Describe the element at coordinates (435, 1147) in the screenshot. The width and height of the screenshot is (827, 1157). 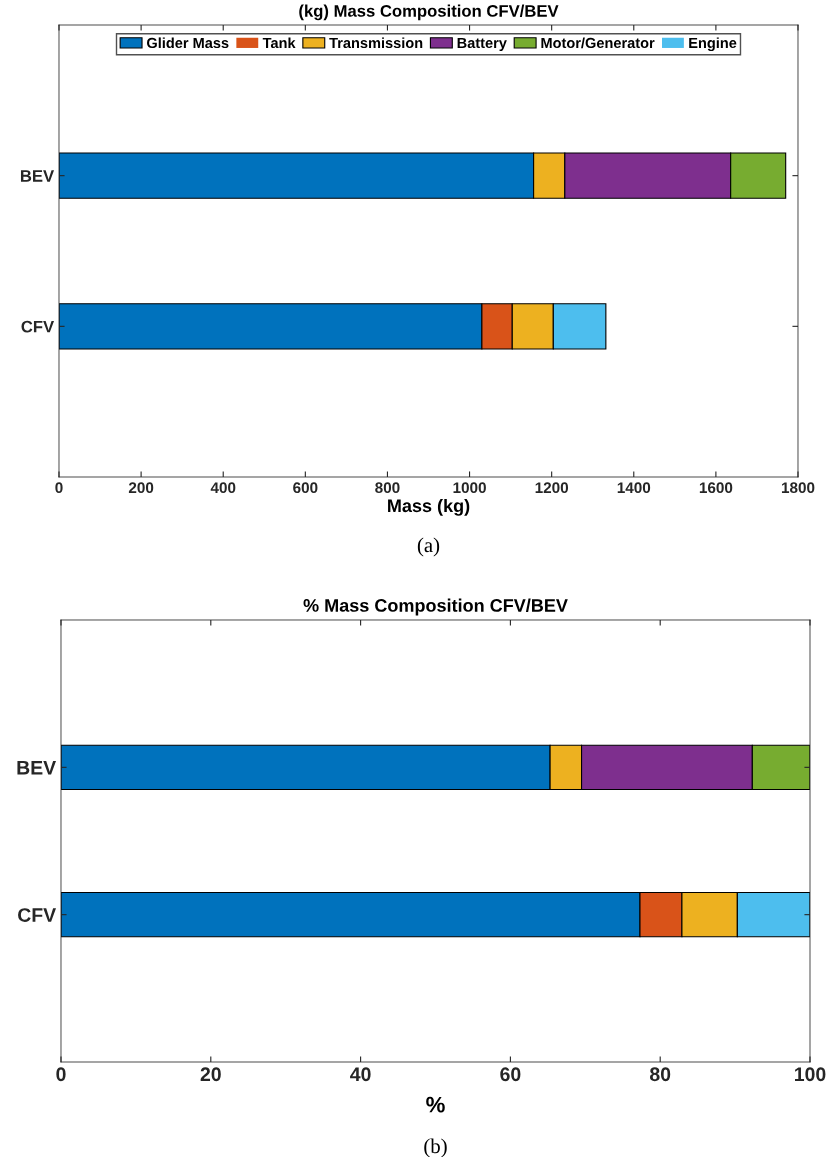
I see `text: (b)` at that location.